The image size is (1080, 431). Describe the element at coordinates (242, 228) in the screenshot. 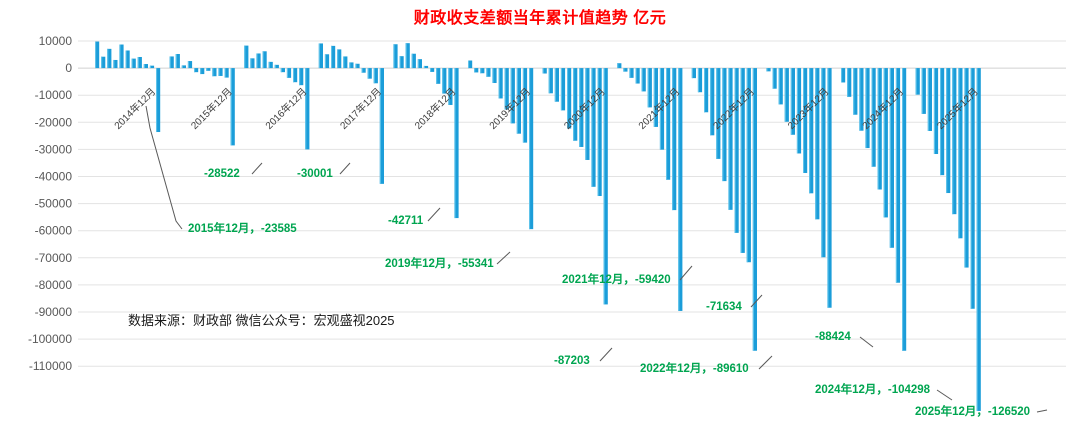

I see `annotation-label: 2015年12月，-23585` at that location.